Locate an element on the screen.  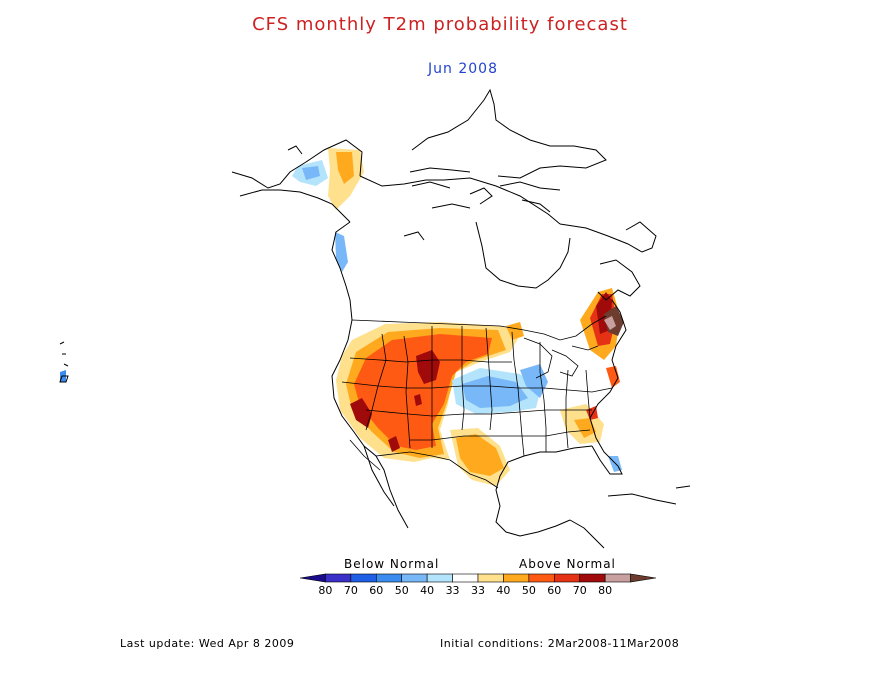
shade-greatlakes-orange is located at coordinates (515, 331).